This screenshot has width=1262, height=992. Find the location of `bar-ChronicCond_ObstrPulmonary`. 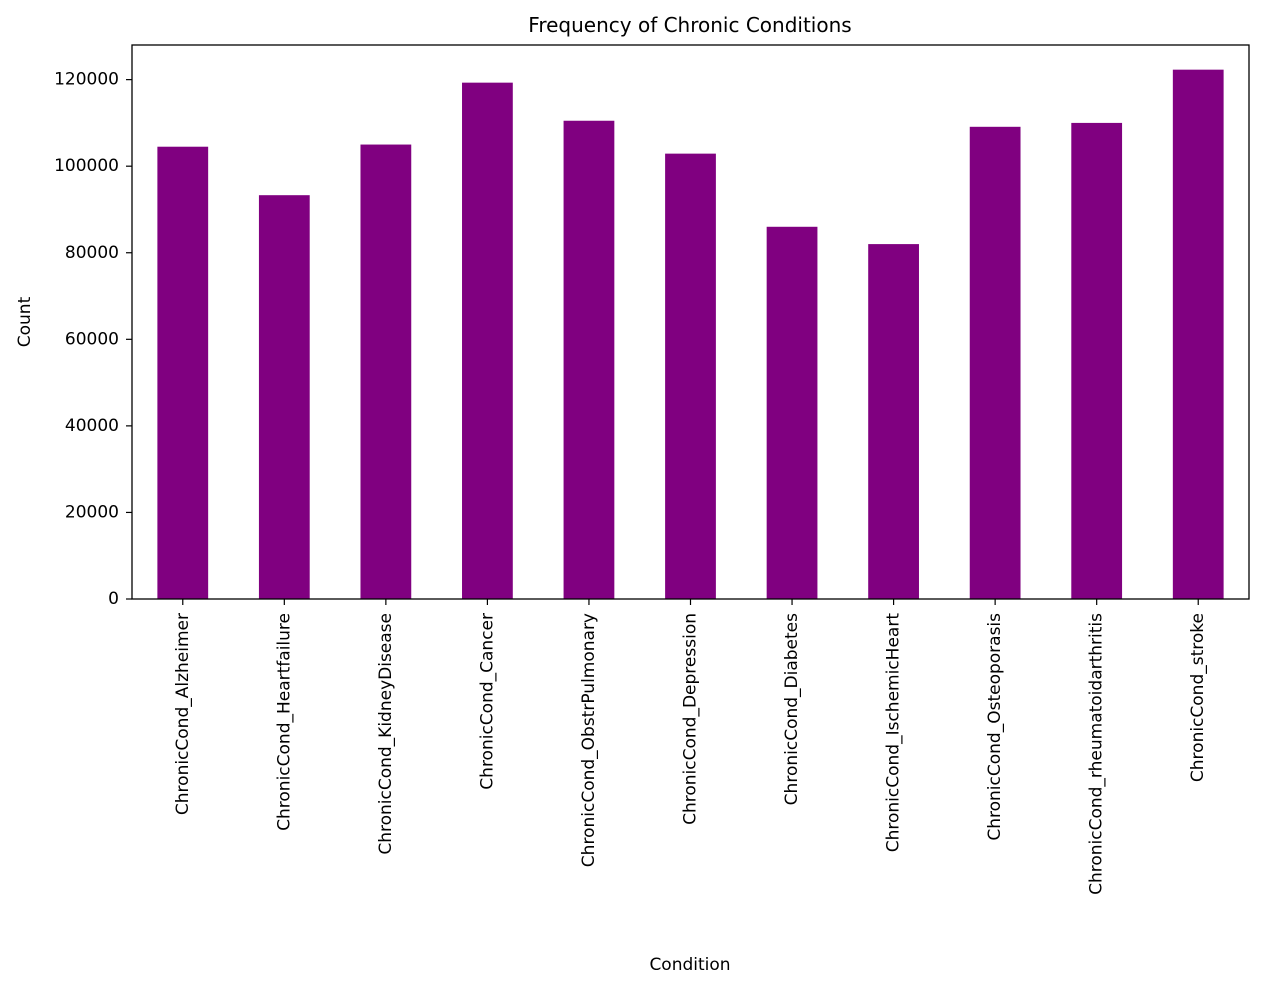

bar-ChronicCond_ObstrPulmonary is located at coordinates (589, 359).